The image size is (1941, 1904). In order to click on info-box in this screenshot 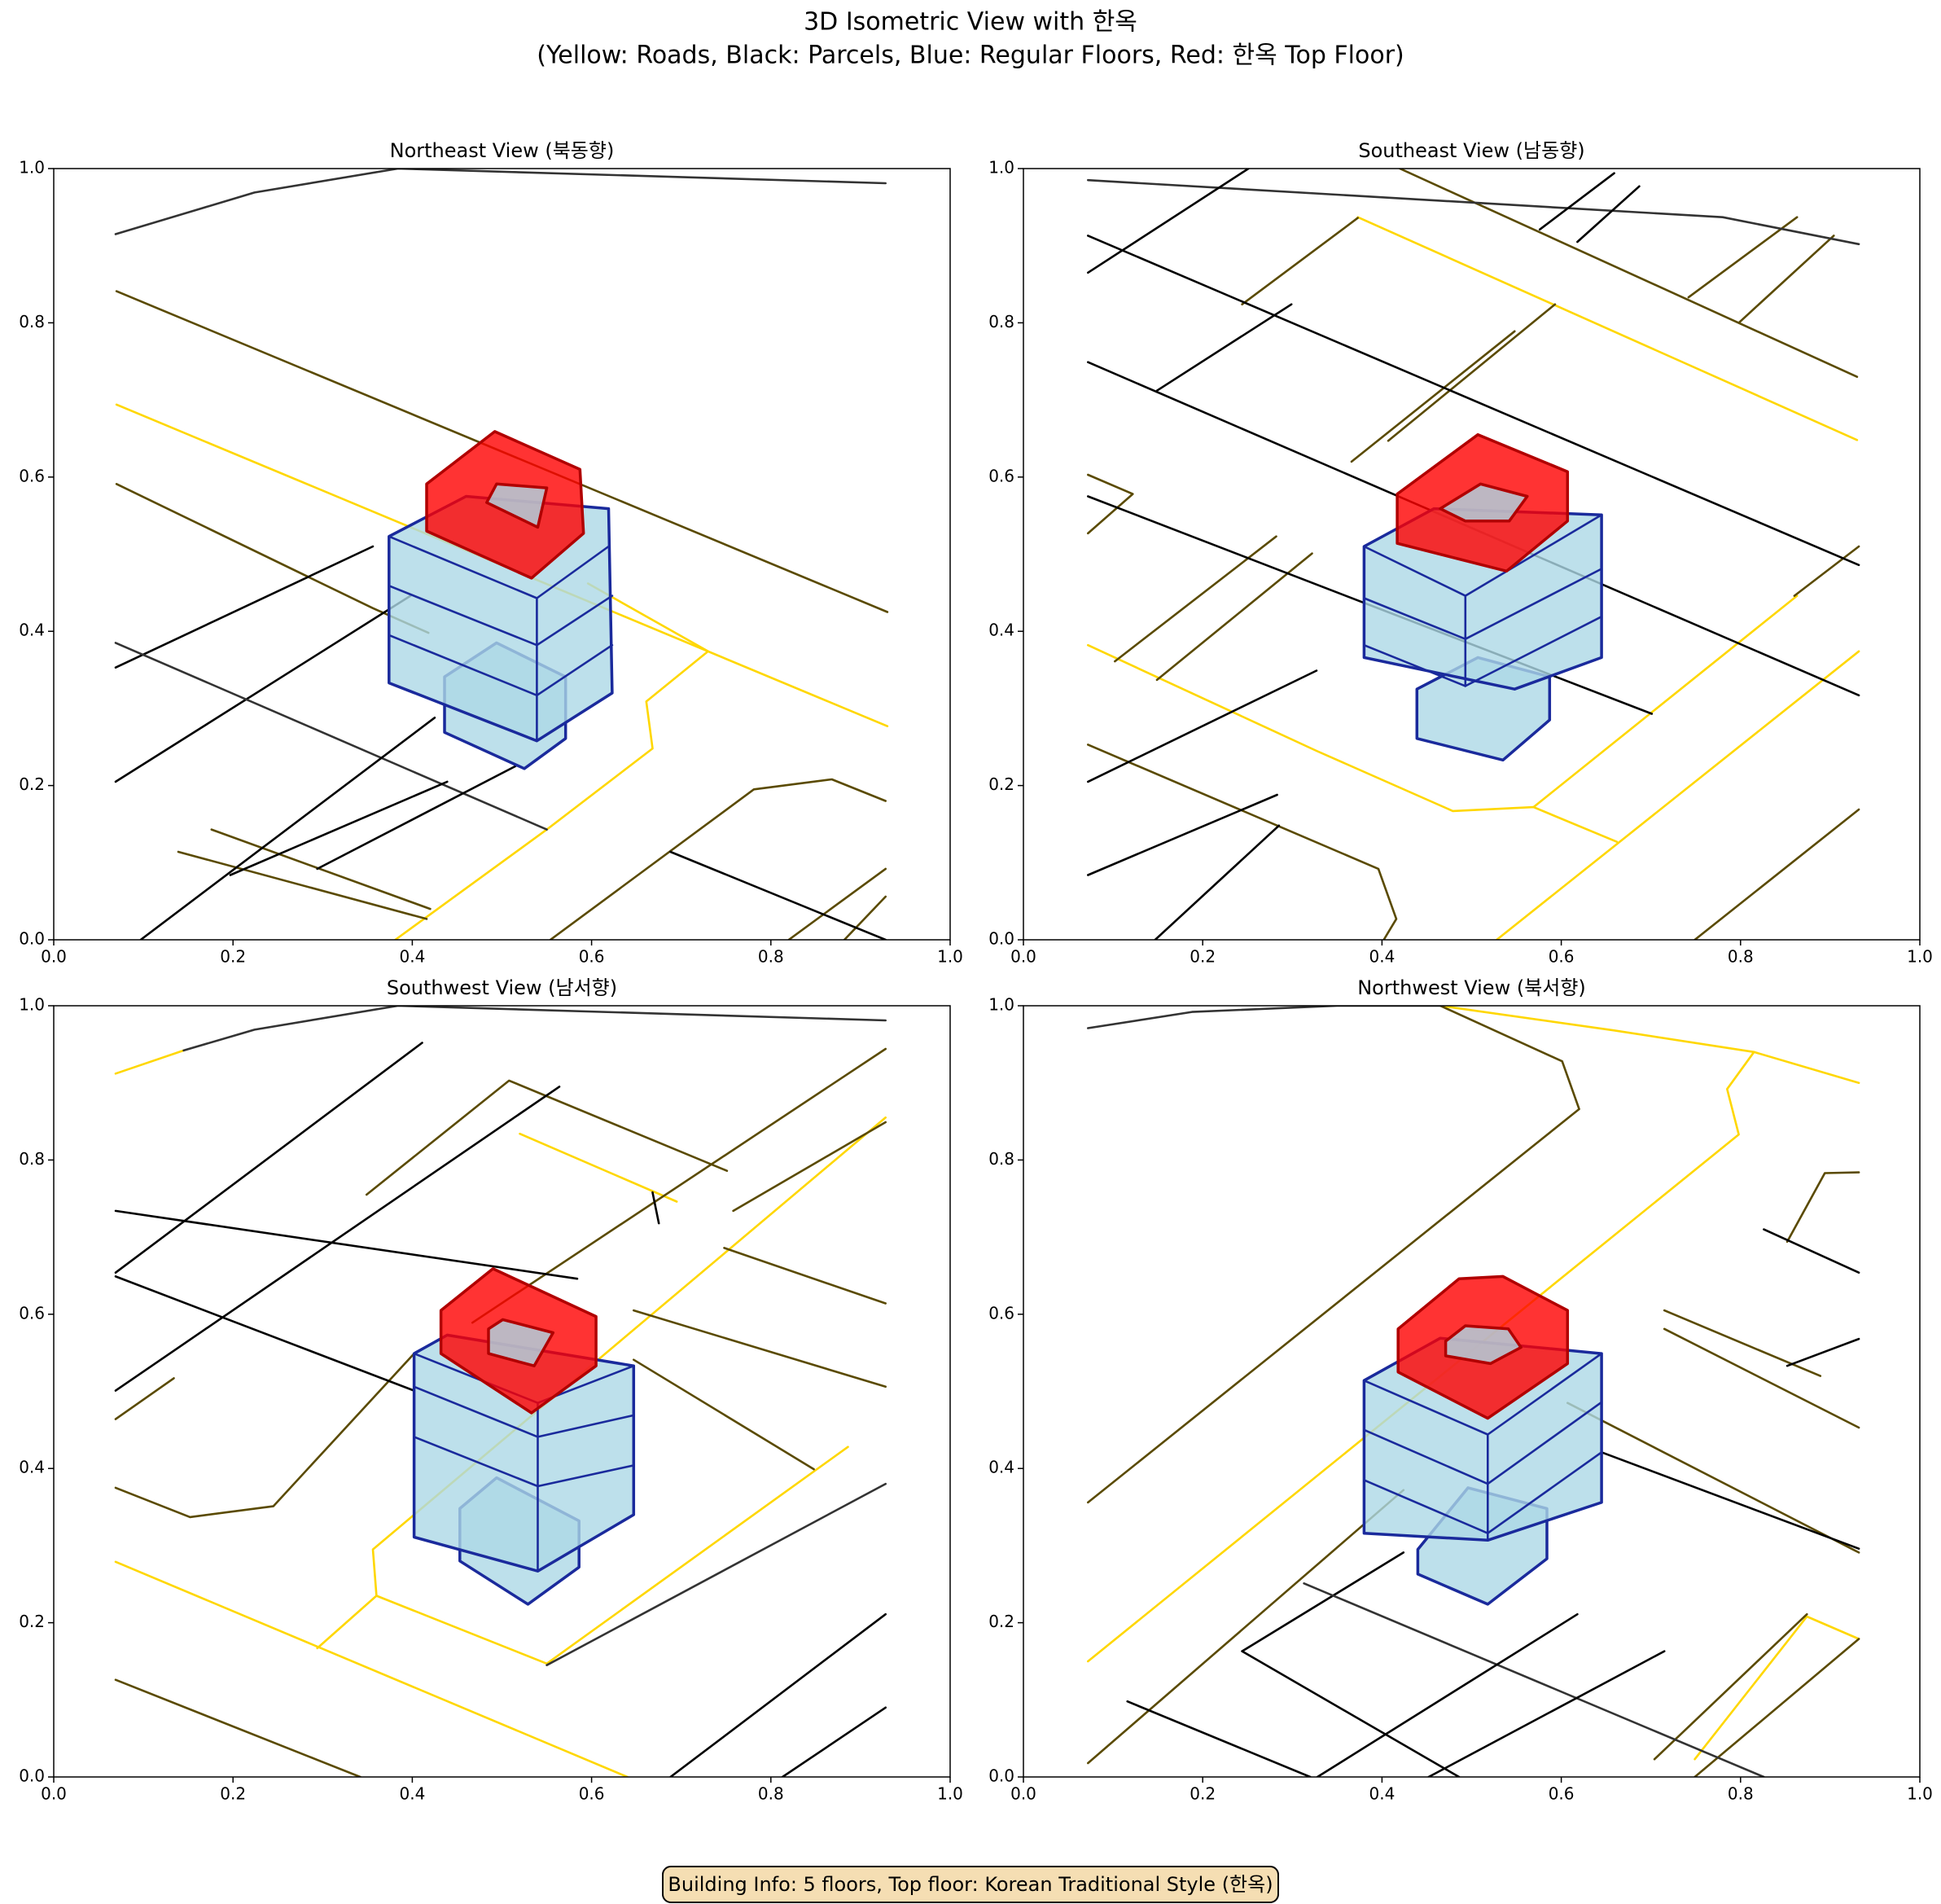, I will do `click(970, 1885)`.